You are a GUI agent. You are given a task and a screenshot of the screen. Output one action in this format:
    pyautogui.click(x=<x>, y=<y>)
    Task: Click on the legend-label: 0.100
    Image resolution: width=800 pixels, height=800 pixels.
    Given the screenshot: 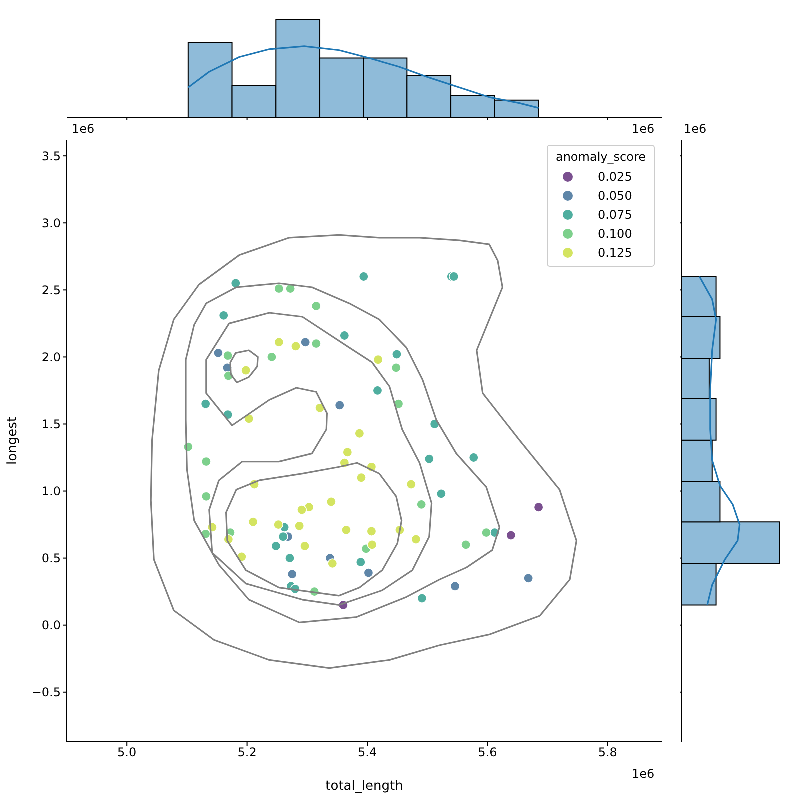 What is the action you would take?
    pyautogui.click(x=615, y=233)
    